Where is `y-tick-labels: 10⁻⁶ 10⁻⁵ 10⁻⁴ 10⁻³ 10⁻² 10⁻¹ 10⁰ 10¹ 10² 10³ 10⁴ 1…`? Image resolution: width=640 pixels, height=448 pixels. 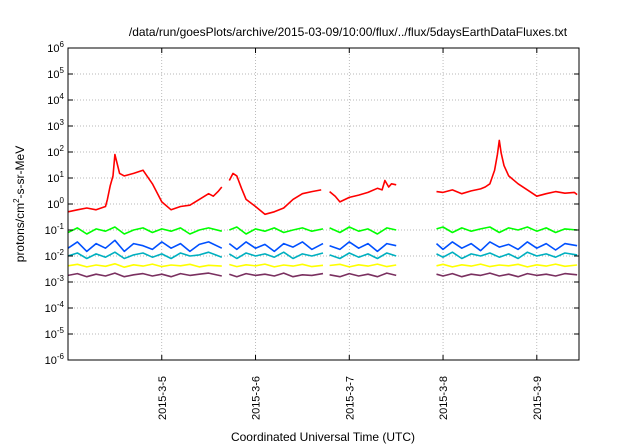
y-tick-labels: 10⁻⁶ 10⁻⁵ 10⁻⁴ 10⁻³ 10⁻² 10⁻¹ 10⁰ 10¹ 10² 10³ 10⁴ 1… is located at coordinates (55, 203).